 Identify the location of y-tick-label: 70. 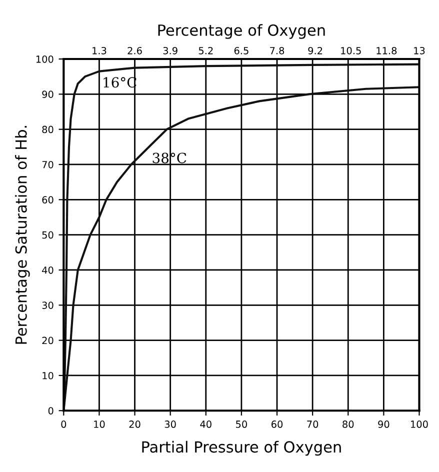
(48, 164).